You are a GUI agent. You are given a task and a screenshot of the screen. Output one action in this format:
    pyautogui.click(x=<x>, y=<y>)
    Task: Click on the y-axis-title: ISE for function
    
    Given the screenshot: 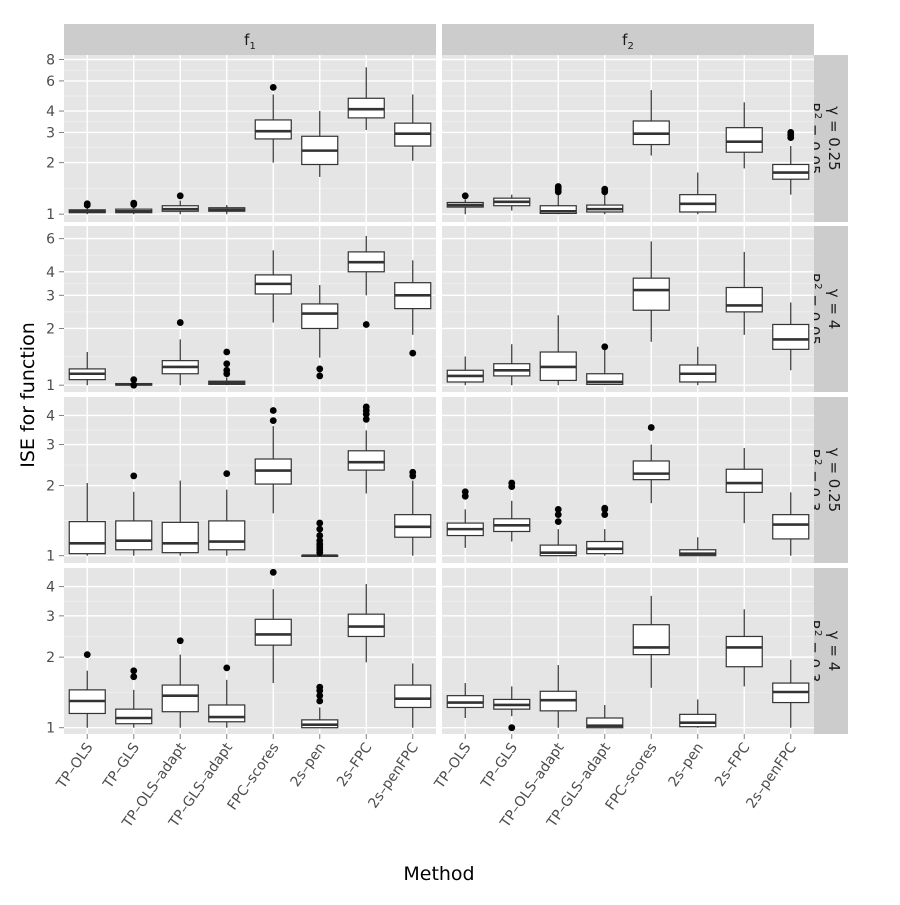 What is the action you would take?
    pyautogui.click(x=28, y=395)
    